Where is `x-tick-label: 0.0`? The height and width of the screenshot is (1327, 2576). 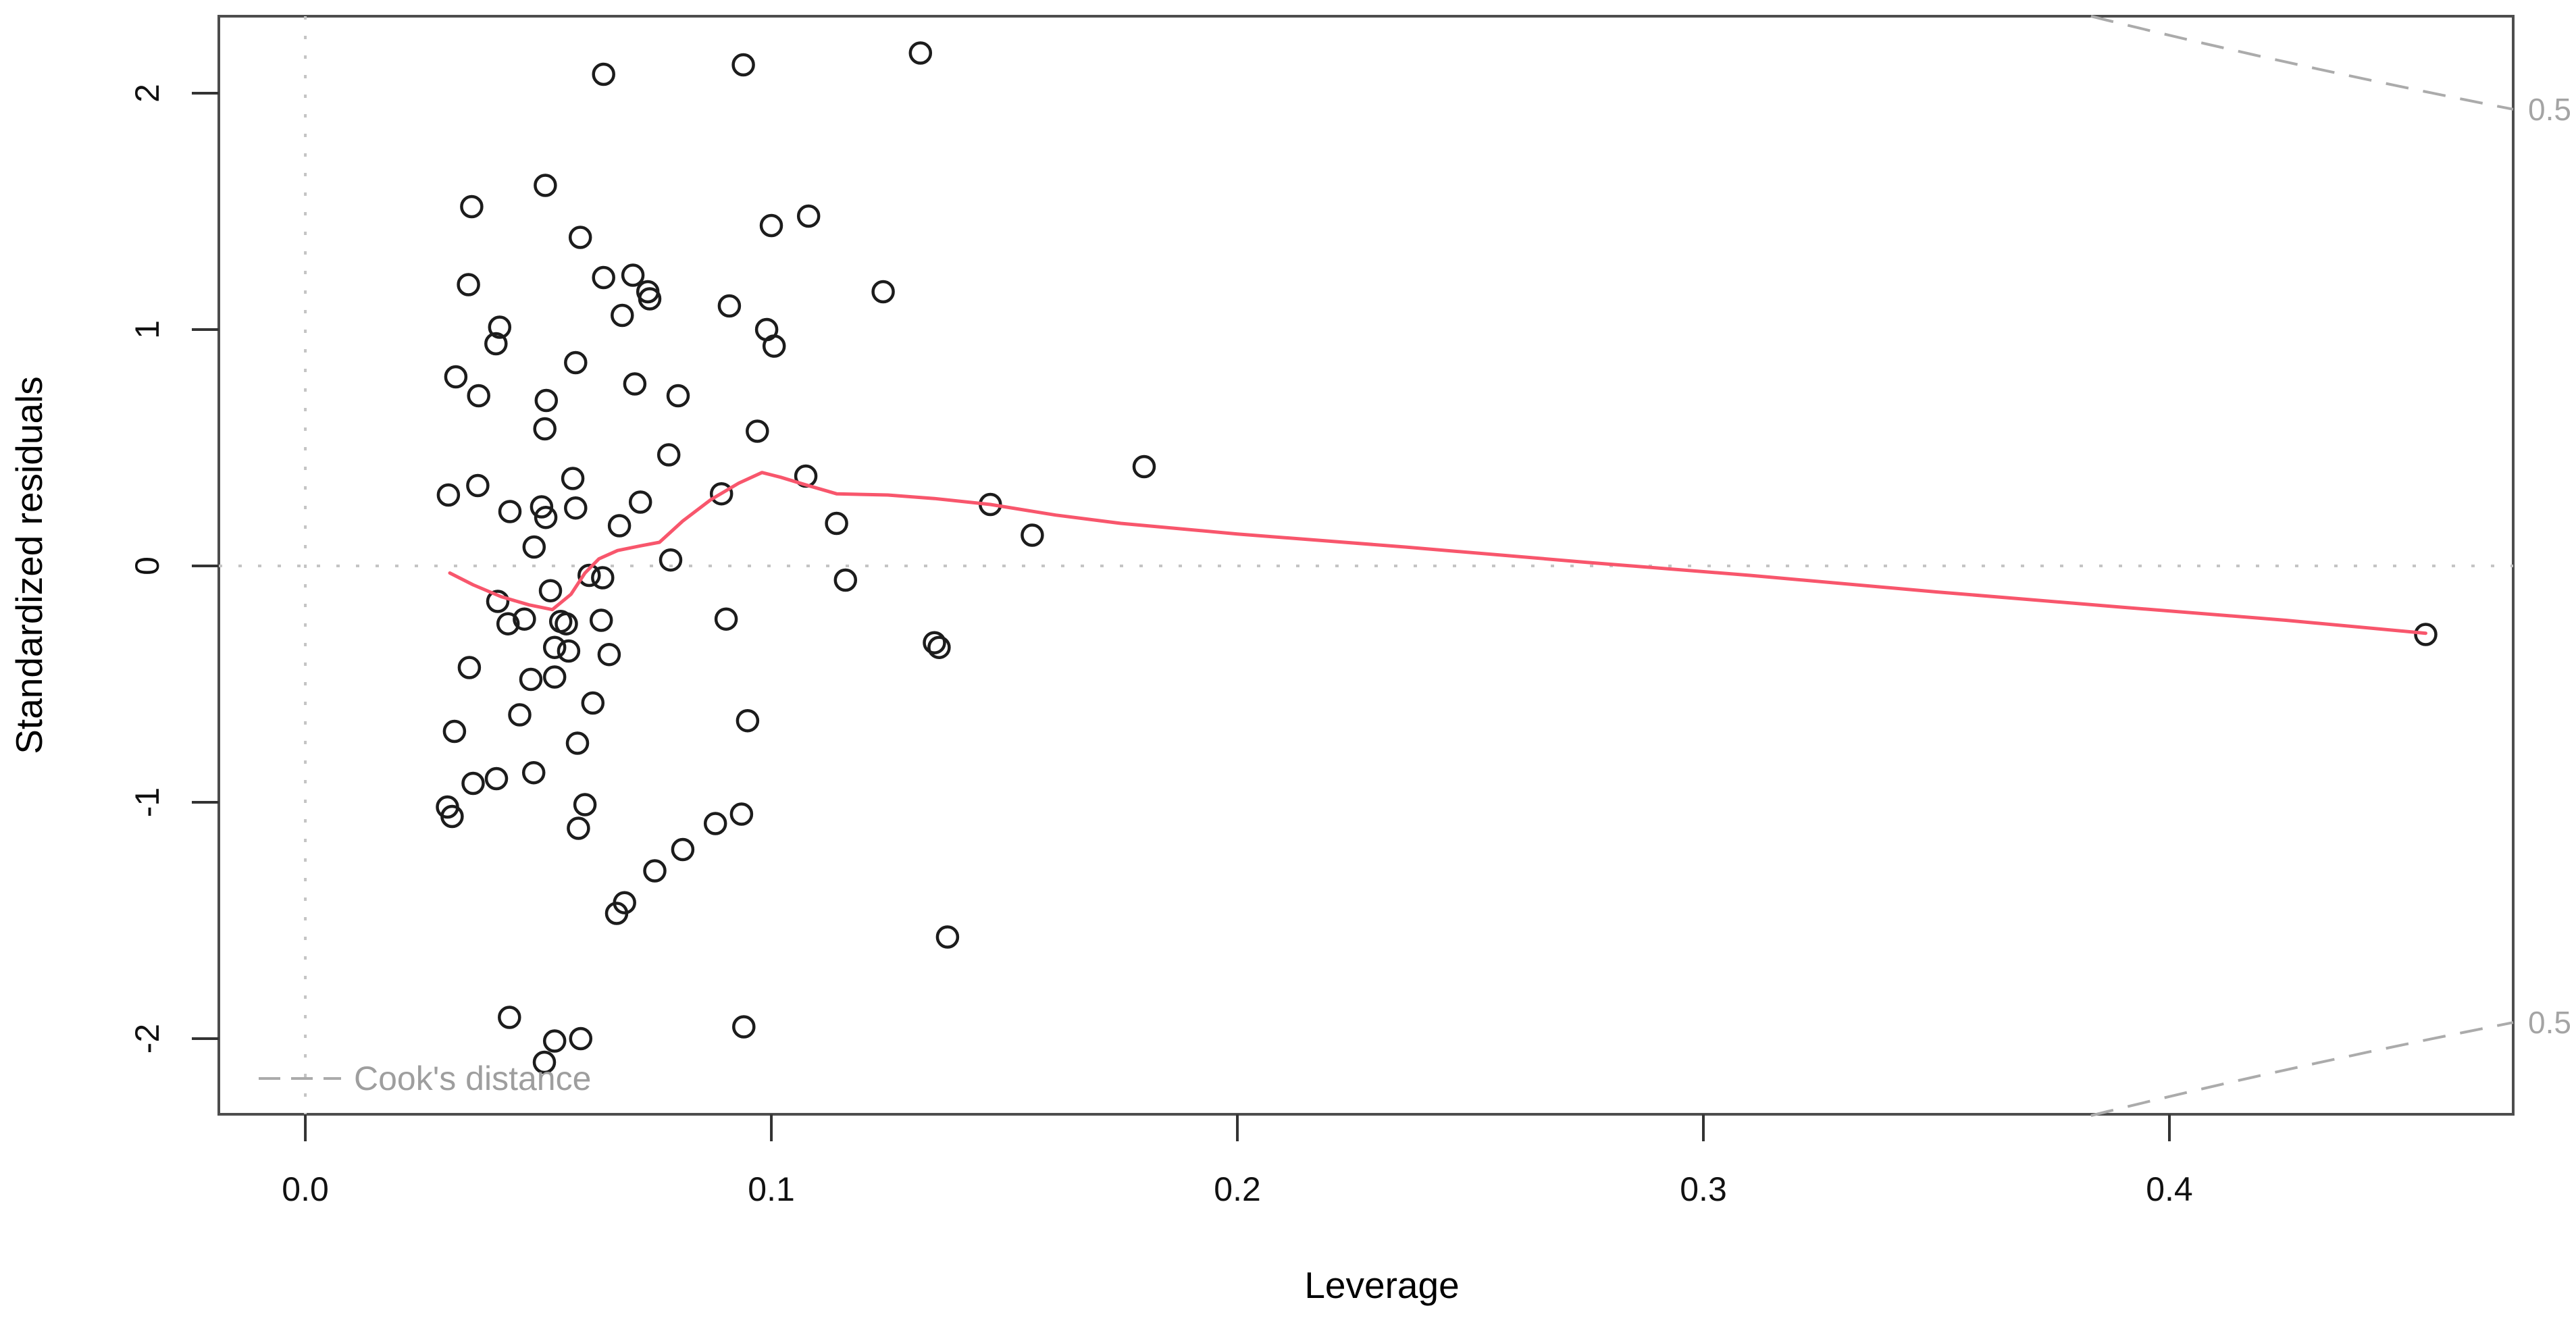 x-tick-label: 0.0 is located at coordinates (305, 1189).